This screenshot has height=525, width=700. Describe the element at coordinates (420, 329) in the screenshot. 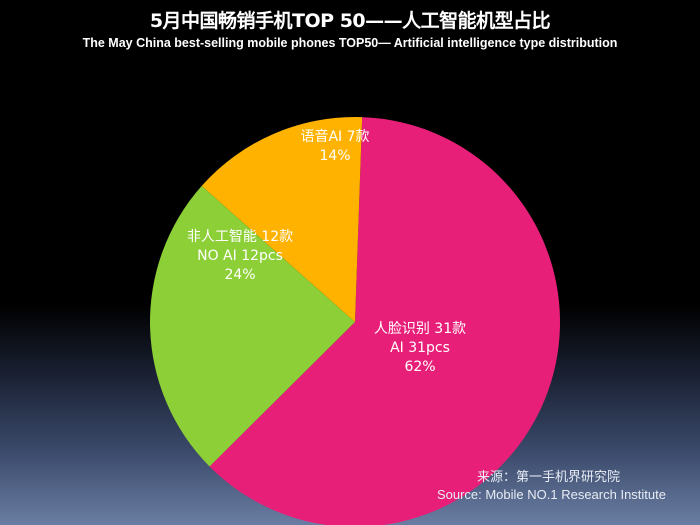

I see `slice-label-face-recognition-cn: 人脸识别 31款` at that location.